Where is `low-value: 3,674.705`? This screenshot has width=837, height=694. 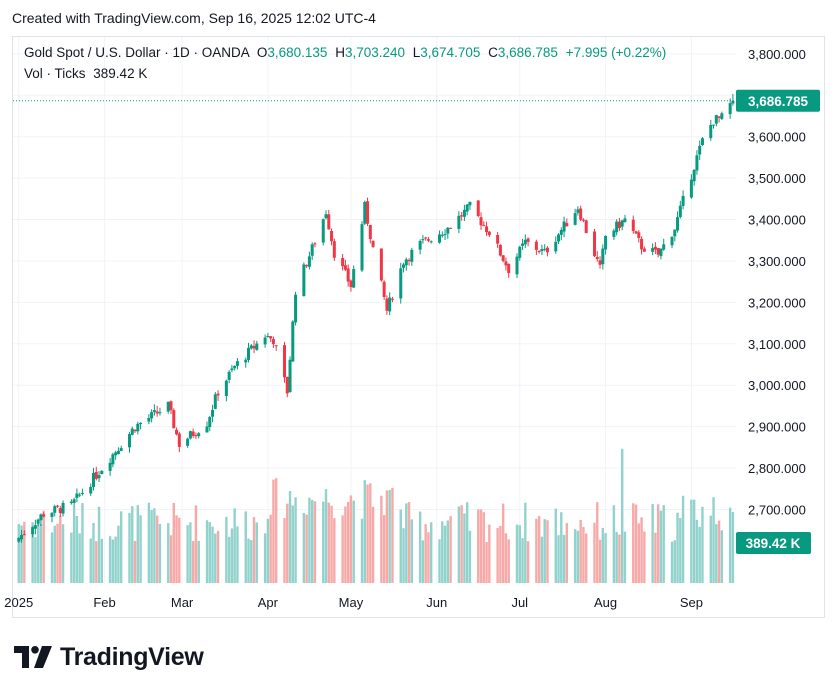 low-value: 3,674.705 is located at coordinates (450, 52).